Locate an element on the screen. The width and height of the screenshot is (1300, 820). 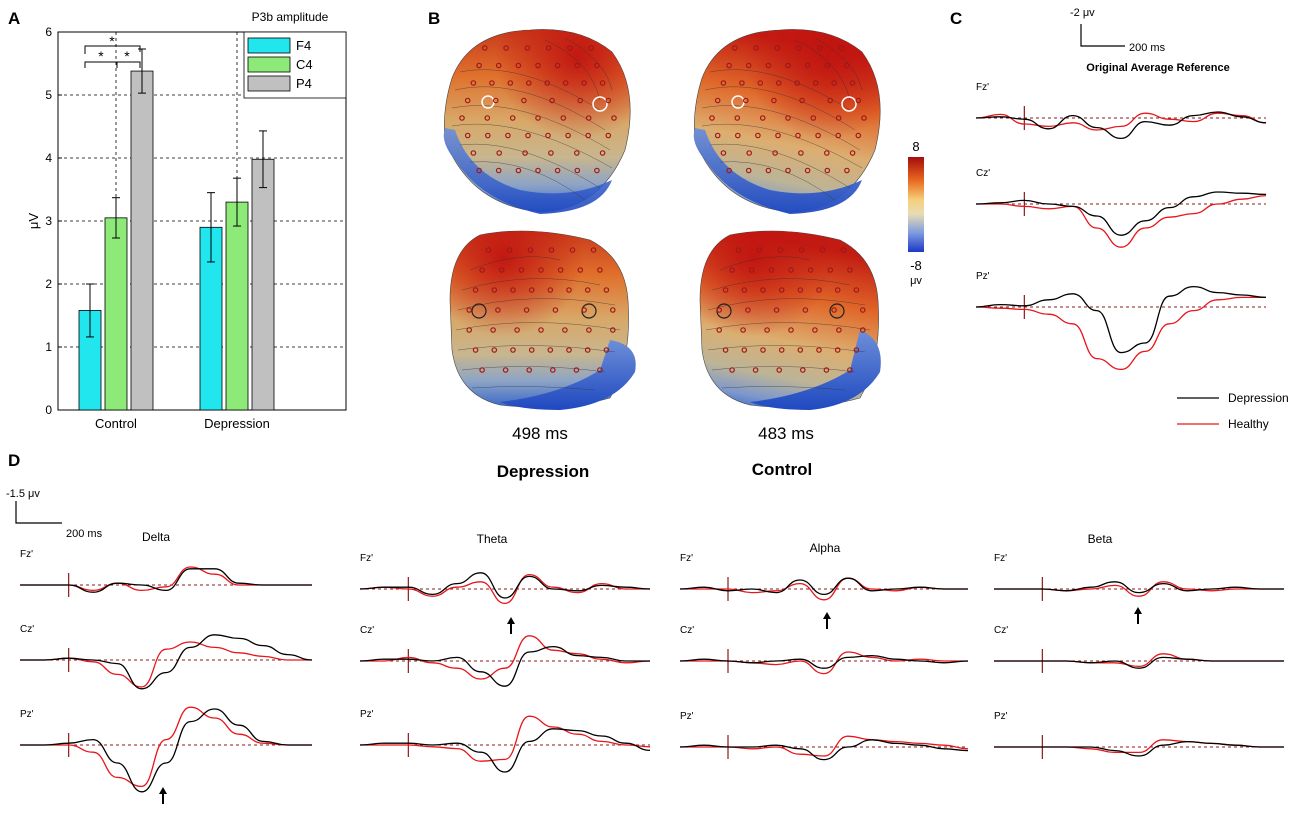
ytick-label: 6 is located at coordinates (48, 32).